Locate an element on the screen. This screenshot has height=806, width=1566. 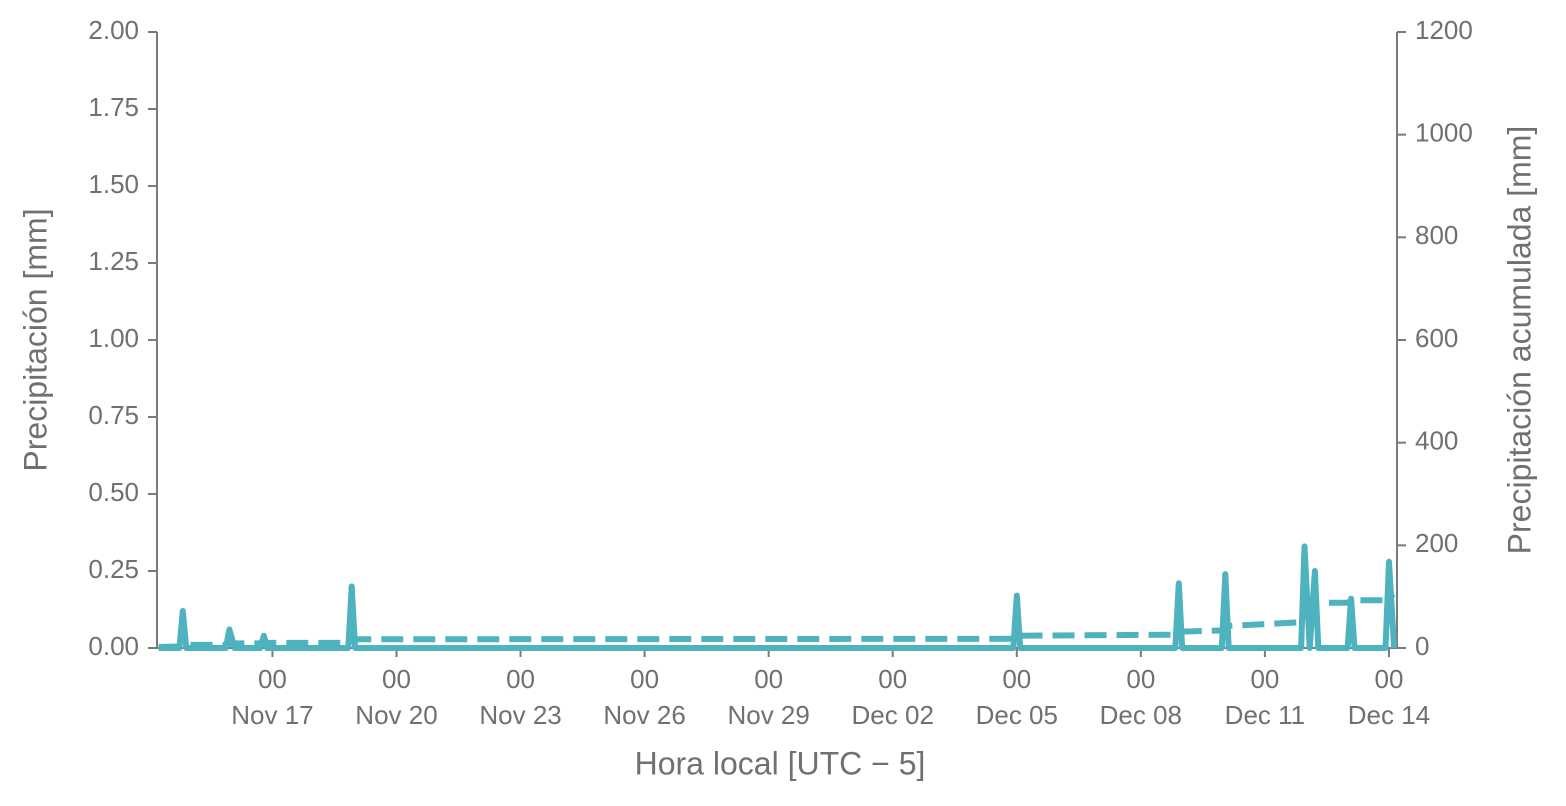
y2-axis-label: Precipitación acumulada [mm] is located at coordinates (1519, 340).